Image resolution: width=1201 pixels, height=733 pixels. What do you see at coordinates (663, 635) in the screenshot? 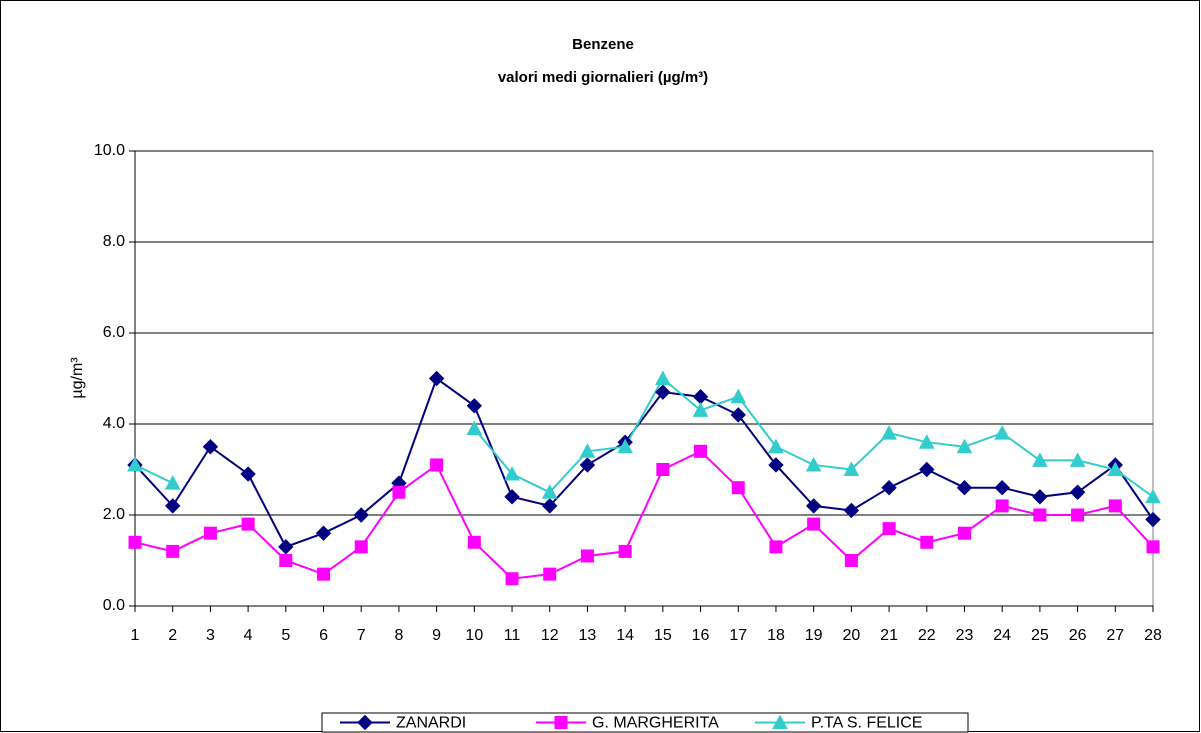
I see `x-tick-label: 15` at bounding box center [663, 635].